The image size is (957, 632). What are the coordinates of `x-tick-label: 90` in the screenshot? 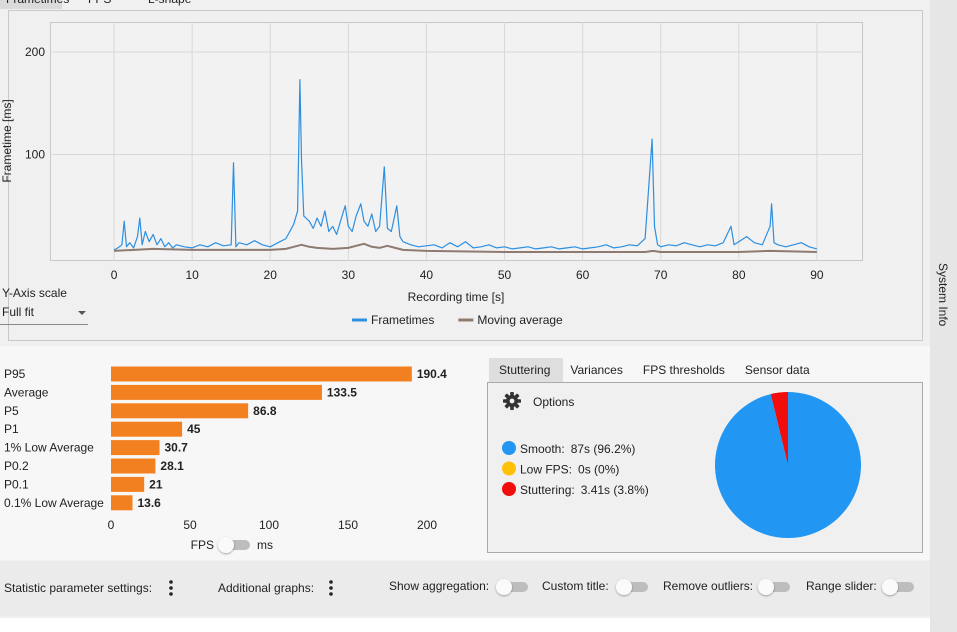 It's located at (817, 275).